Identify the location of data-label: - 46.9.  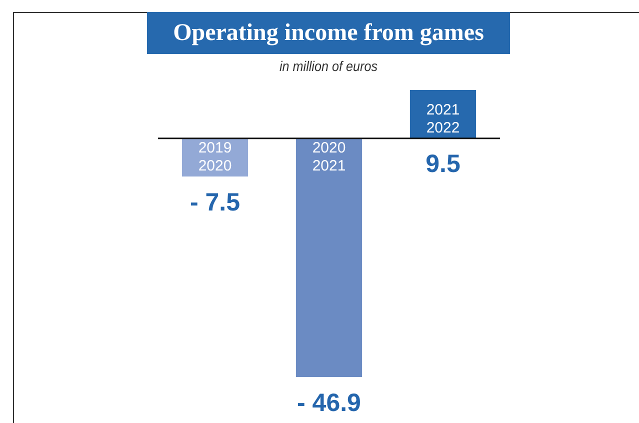
(329, 402).